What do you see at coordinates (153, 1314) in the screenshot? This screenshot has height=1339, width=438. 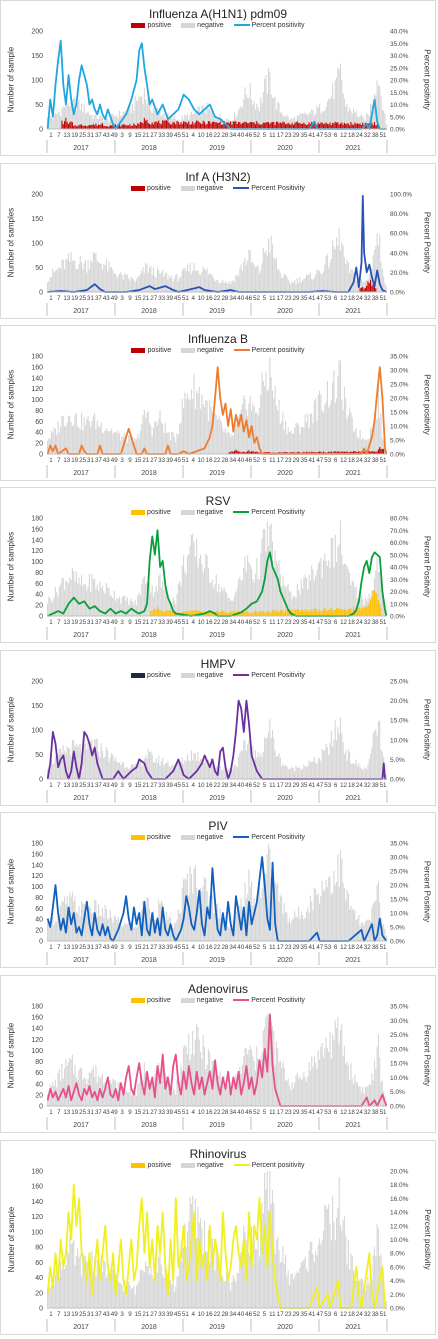 I see `x-tick-label: 27` at bounding box center [153, 1314].